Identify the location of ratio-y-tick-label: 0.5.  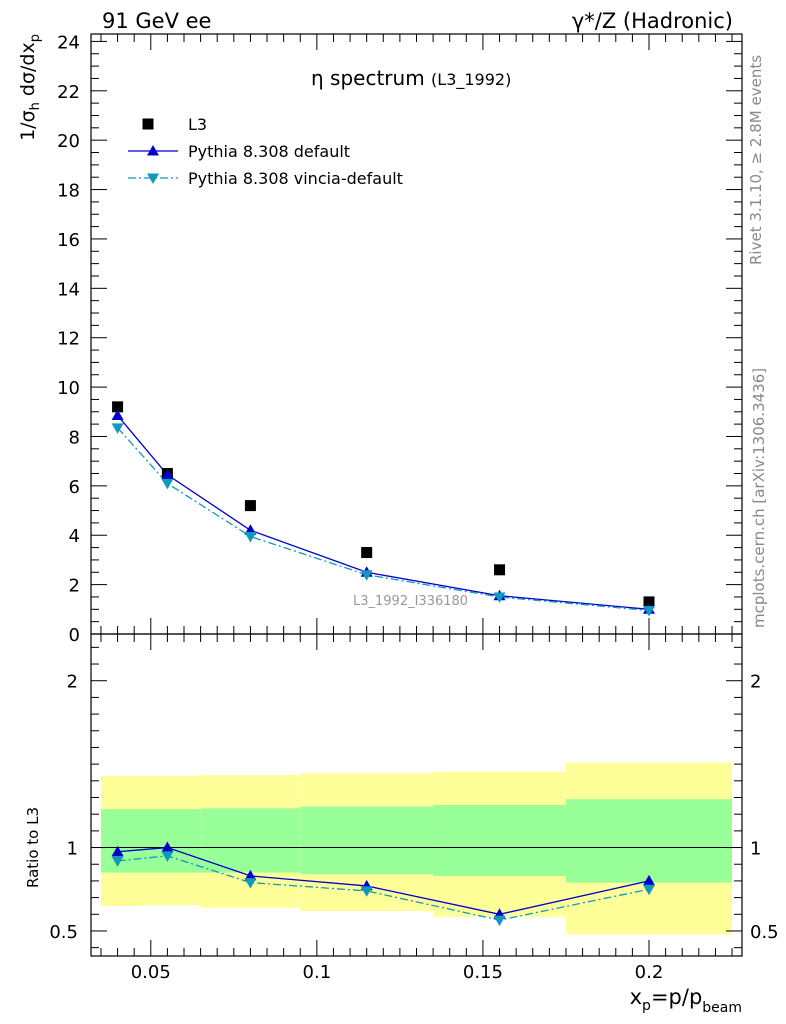
(63, 932).